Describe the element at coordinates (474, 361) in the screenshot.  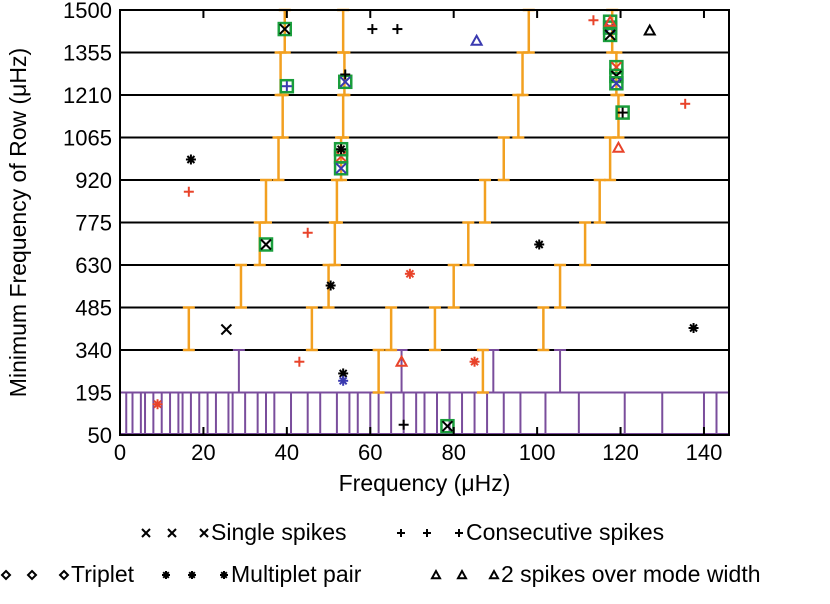
I see `multiplet-pair-point-5-stroke` at that location.